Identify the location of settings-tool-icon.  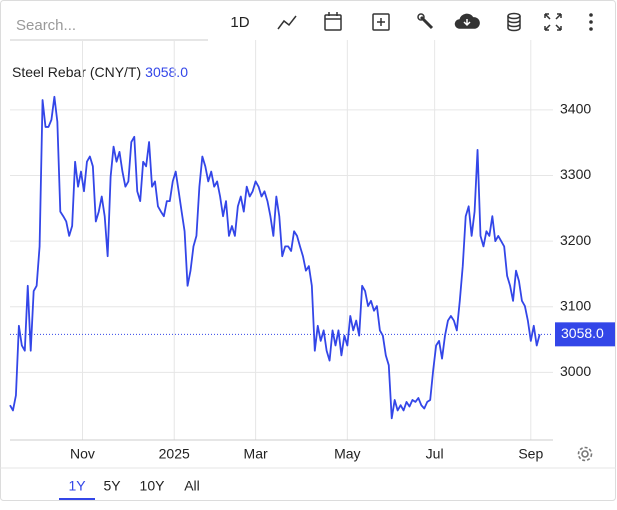
(425, 21).